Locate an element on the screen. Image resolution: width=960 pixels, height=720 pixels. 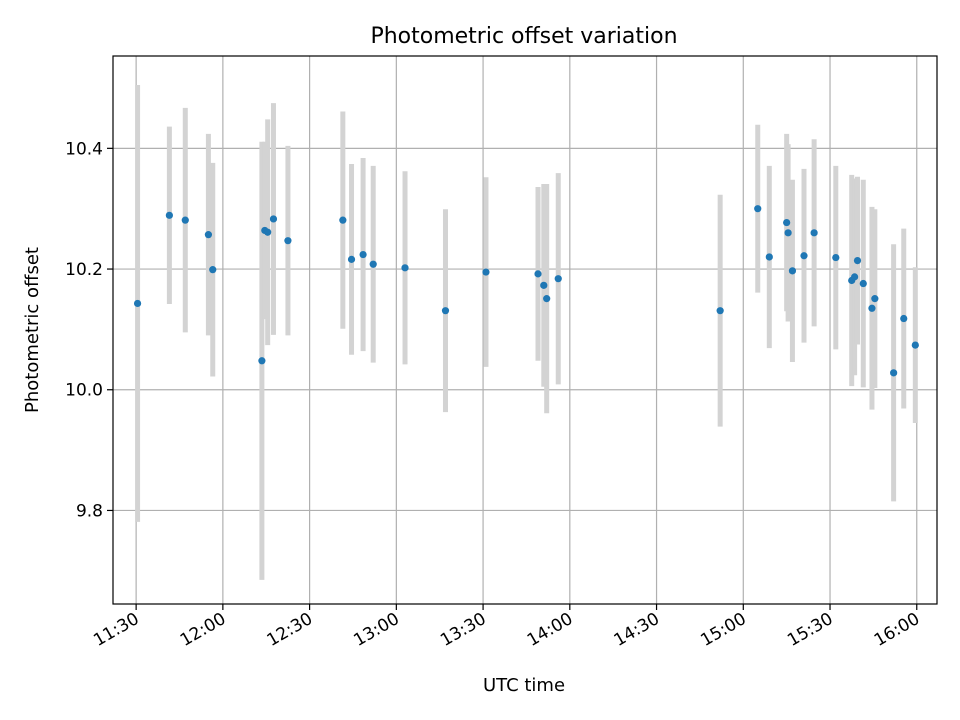
x-tick-label: 16:00 is located at coordinates (897, 630).